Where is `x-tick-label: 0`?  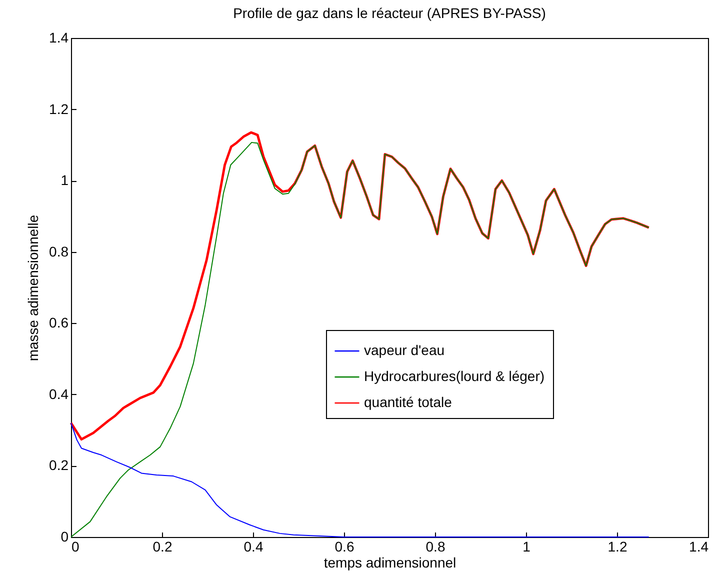
x-tick-label: 0 is located at coordinates (76, 546).